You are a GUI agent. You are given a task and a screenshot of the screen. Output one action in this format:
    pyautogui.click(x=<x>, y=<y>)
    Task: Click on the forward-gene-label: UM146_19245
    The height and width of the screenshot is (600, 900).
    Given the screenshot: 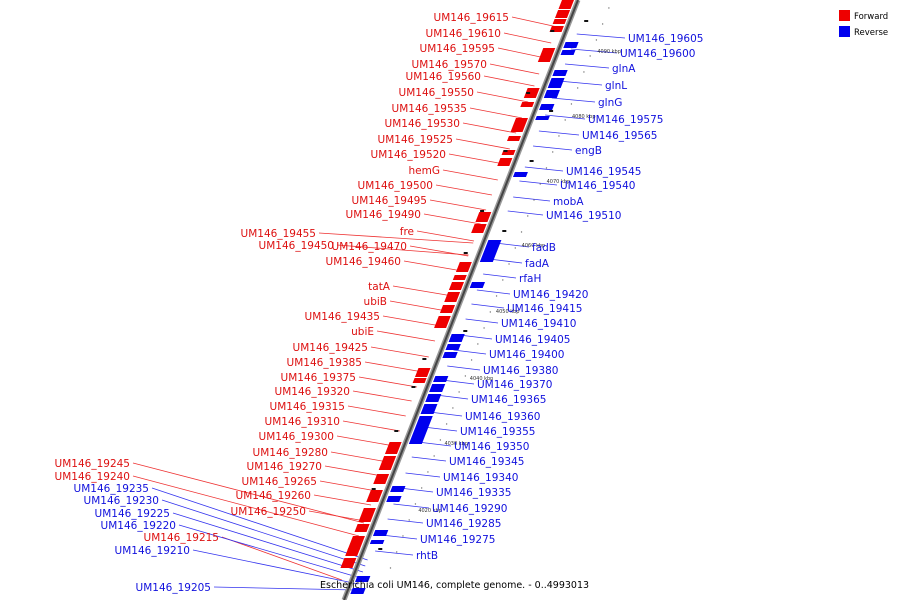 What is the action you would take?
    pyautogui.click(x=92, y=464)
    